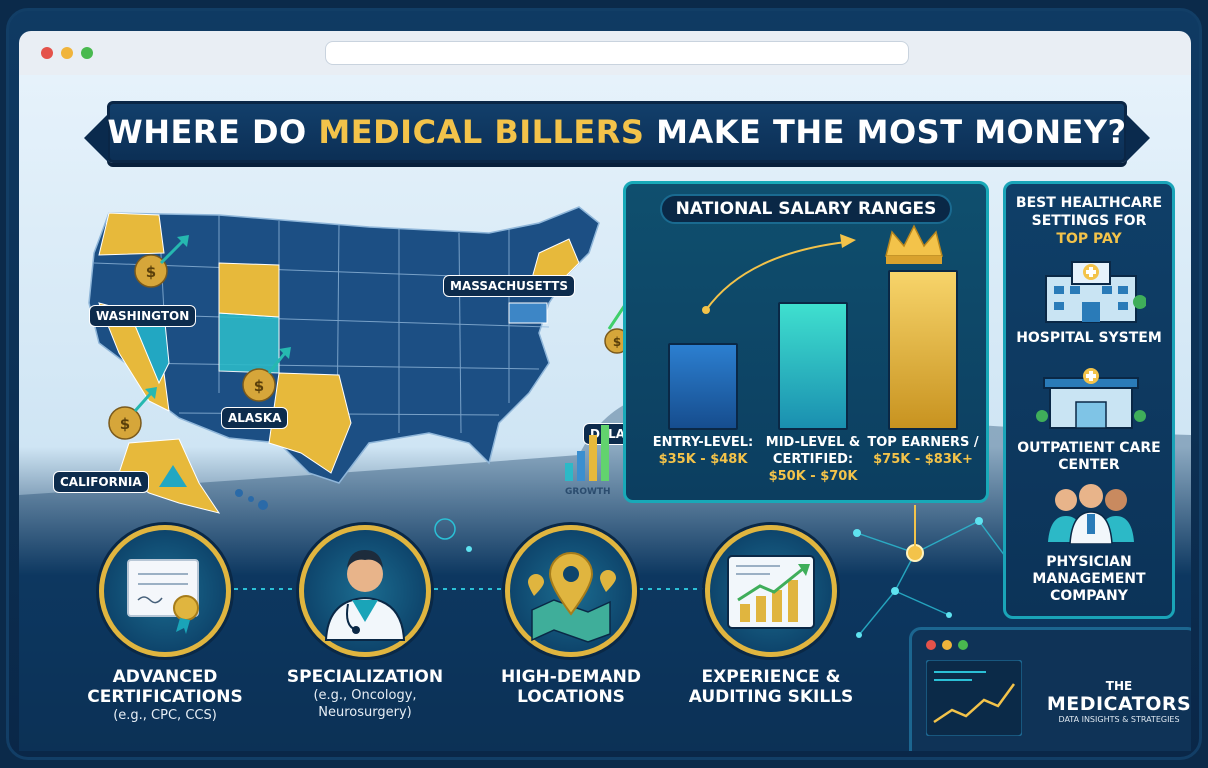 The height and width of the screenshot is (768, 1208). Describe the element at coordinates (163, 596) in the screenshot. I see `certificate-icon` at that location.